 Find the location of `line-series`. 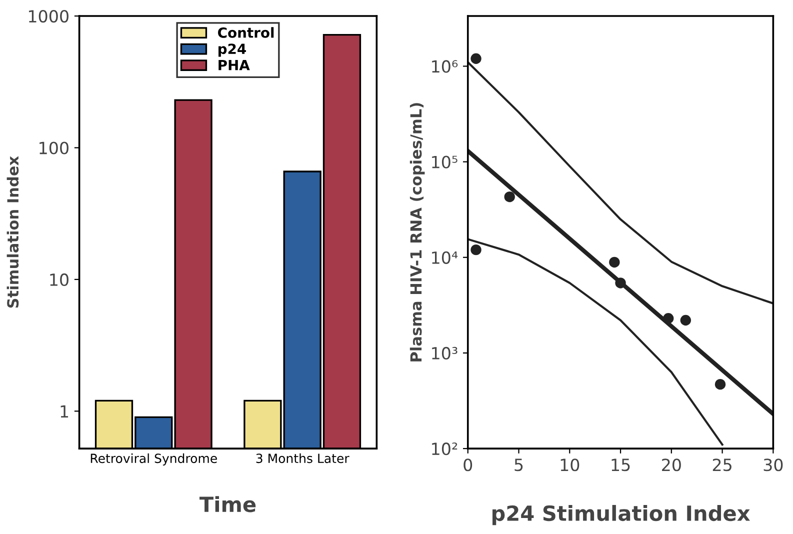

line-series is located at coordinates (596, 342).